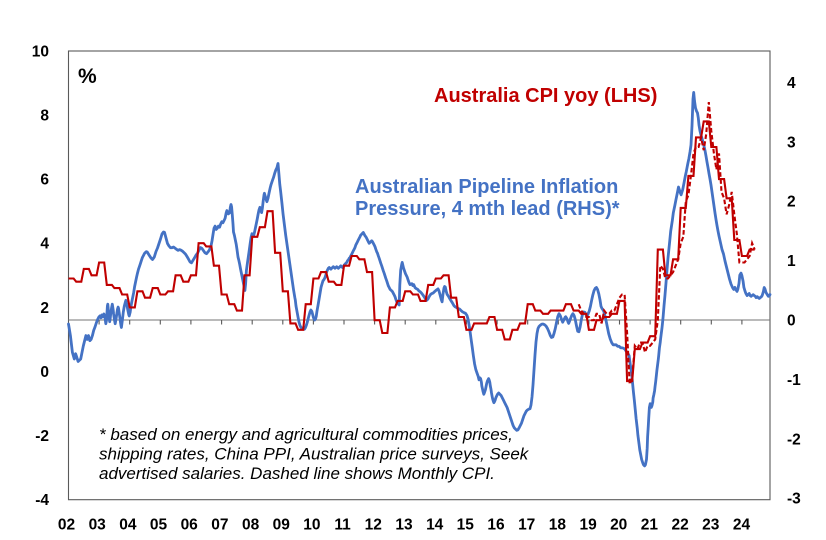 This screenshot has height=540, width=826. Describe the element at coordinates (42, 500) in the screenshot. I see `svg-text: -4` at that location.